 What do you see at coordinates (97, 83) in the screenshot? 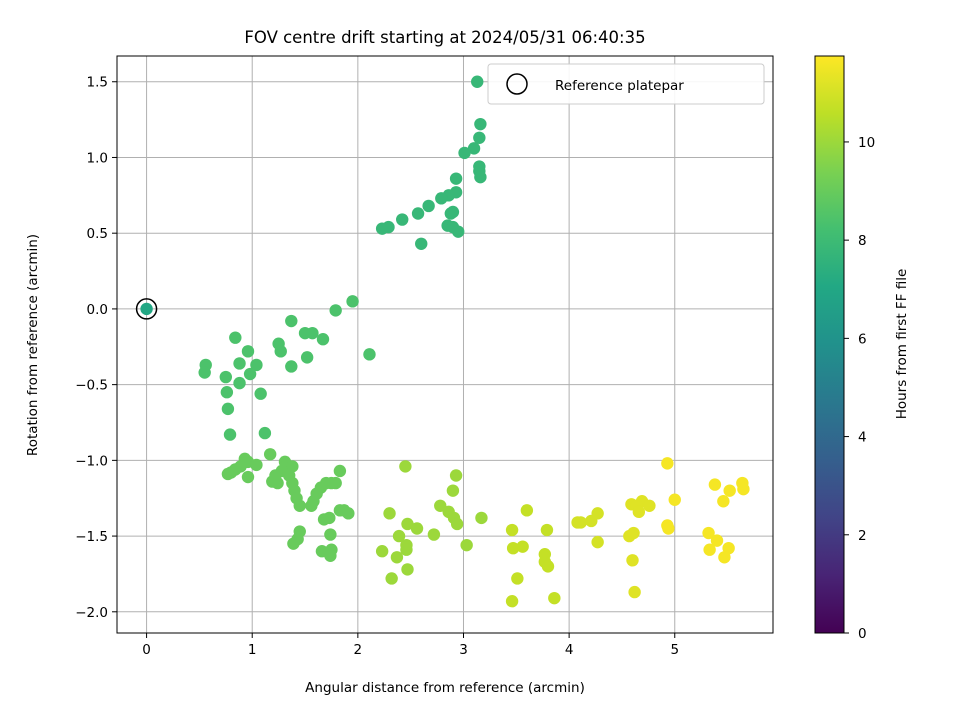
I see `y-tick-label: 1.5` at bounding box center [97, 83].